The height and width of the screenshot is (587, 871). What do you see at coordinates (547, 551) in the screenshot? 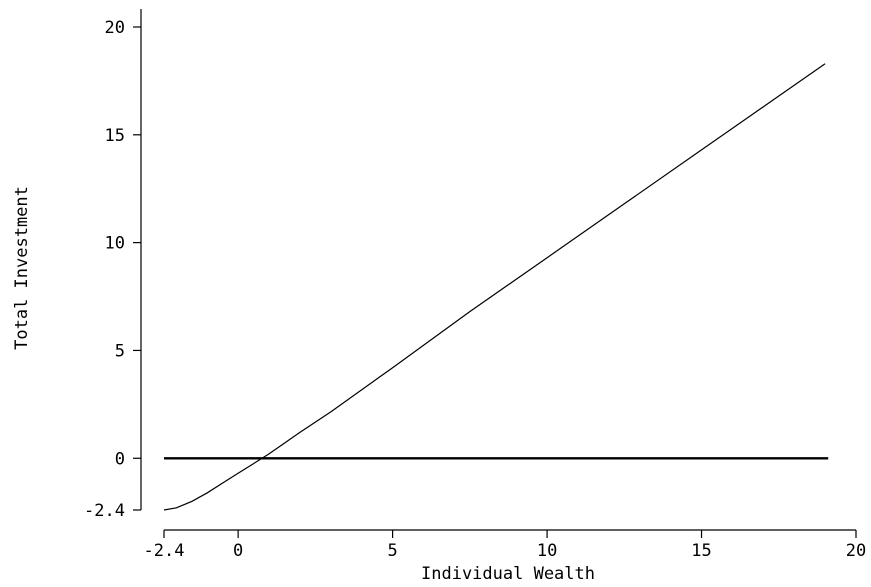
I see `x-tick-label: 10` at bounding box center [547, 551].